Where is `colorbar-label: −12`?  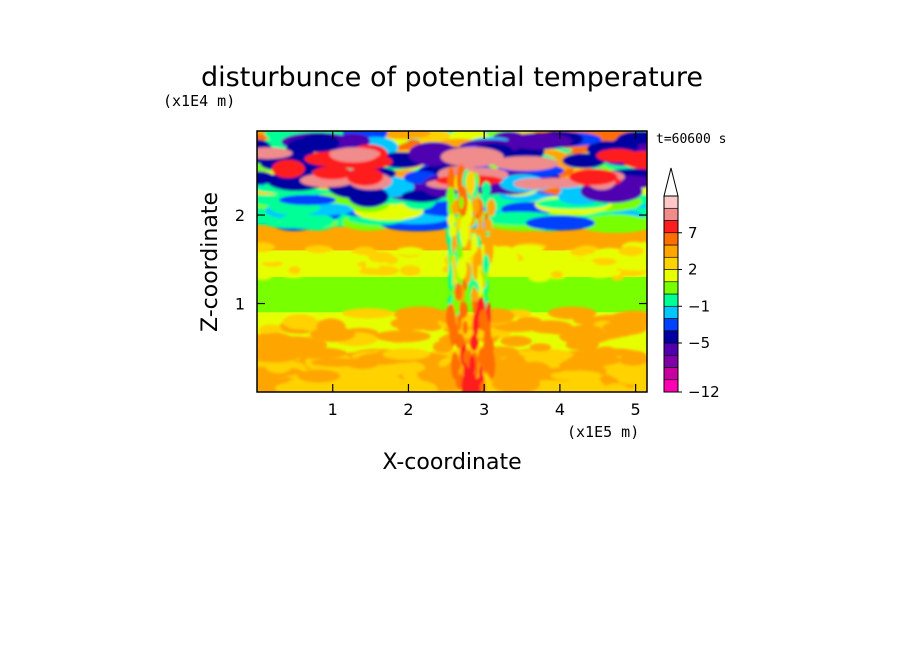
colorbar-label: −12 is located at coordinates (704, 392).